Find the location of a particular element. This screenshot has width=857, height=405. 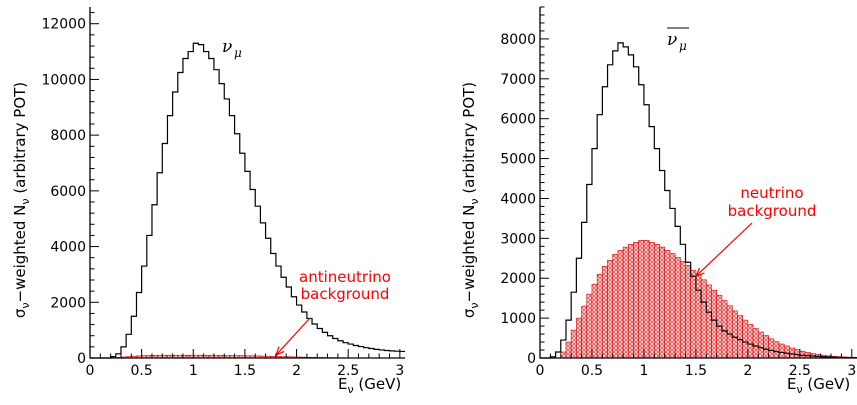

right-annotation: neutrino background is located at coordinates (756, 230).